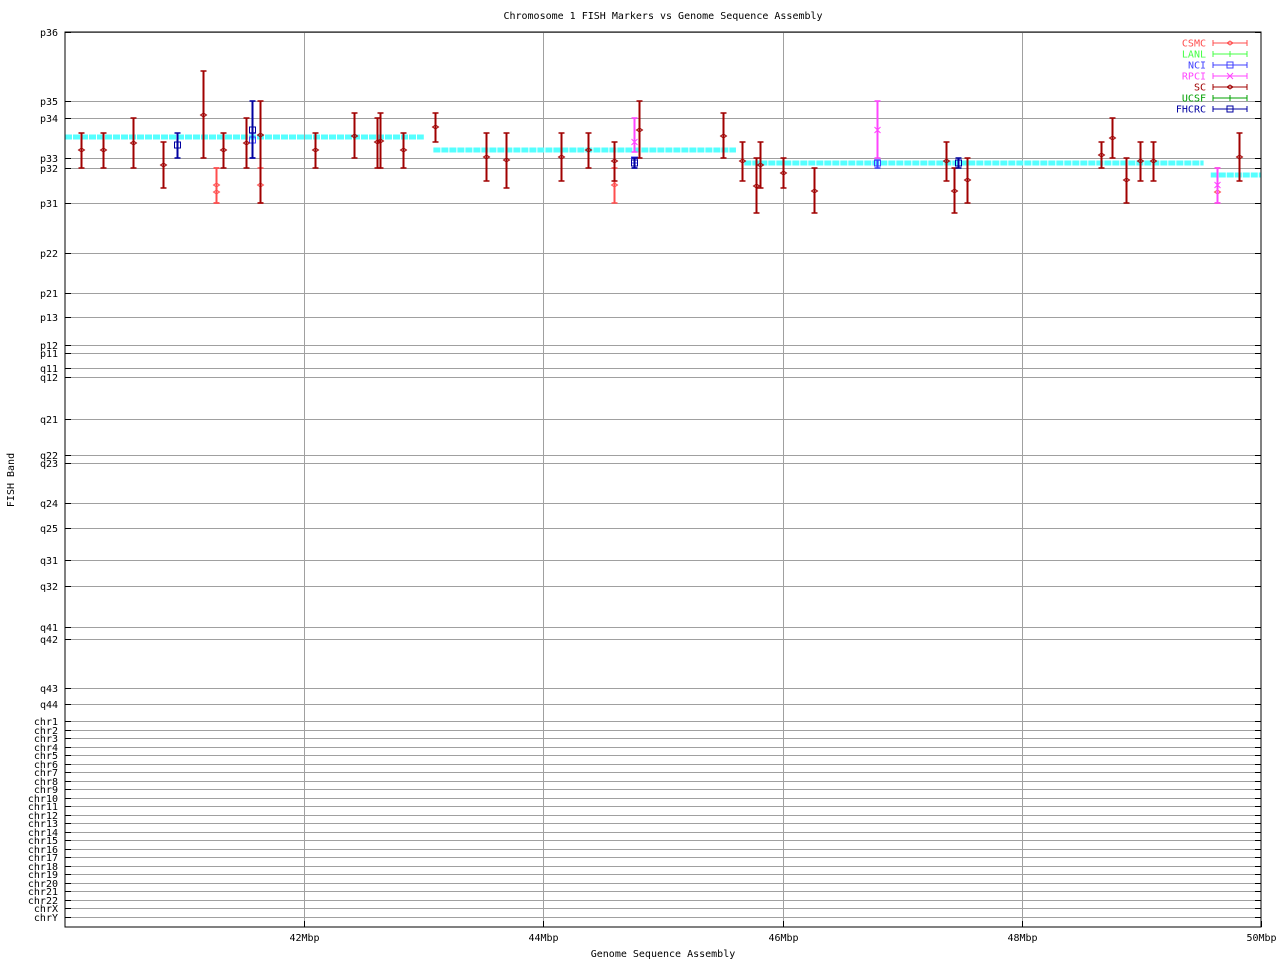 The image size is (1280, 964). What do you see at coordinates (46, 722) in the screenshot?
I see `y-tick-label: chr1` at bounding box center [46, 722].